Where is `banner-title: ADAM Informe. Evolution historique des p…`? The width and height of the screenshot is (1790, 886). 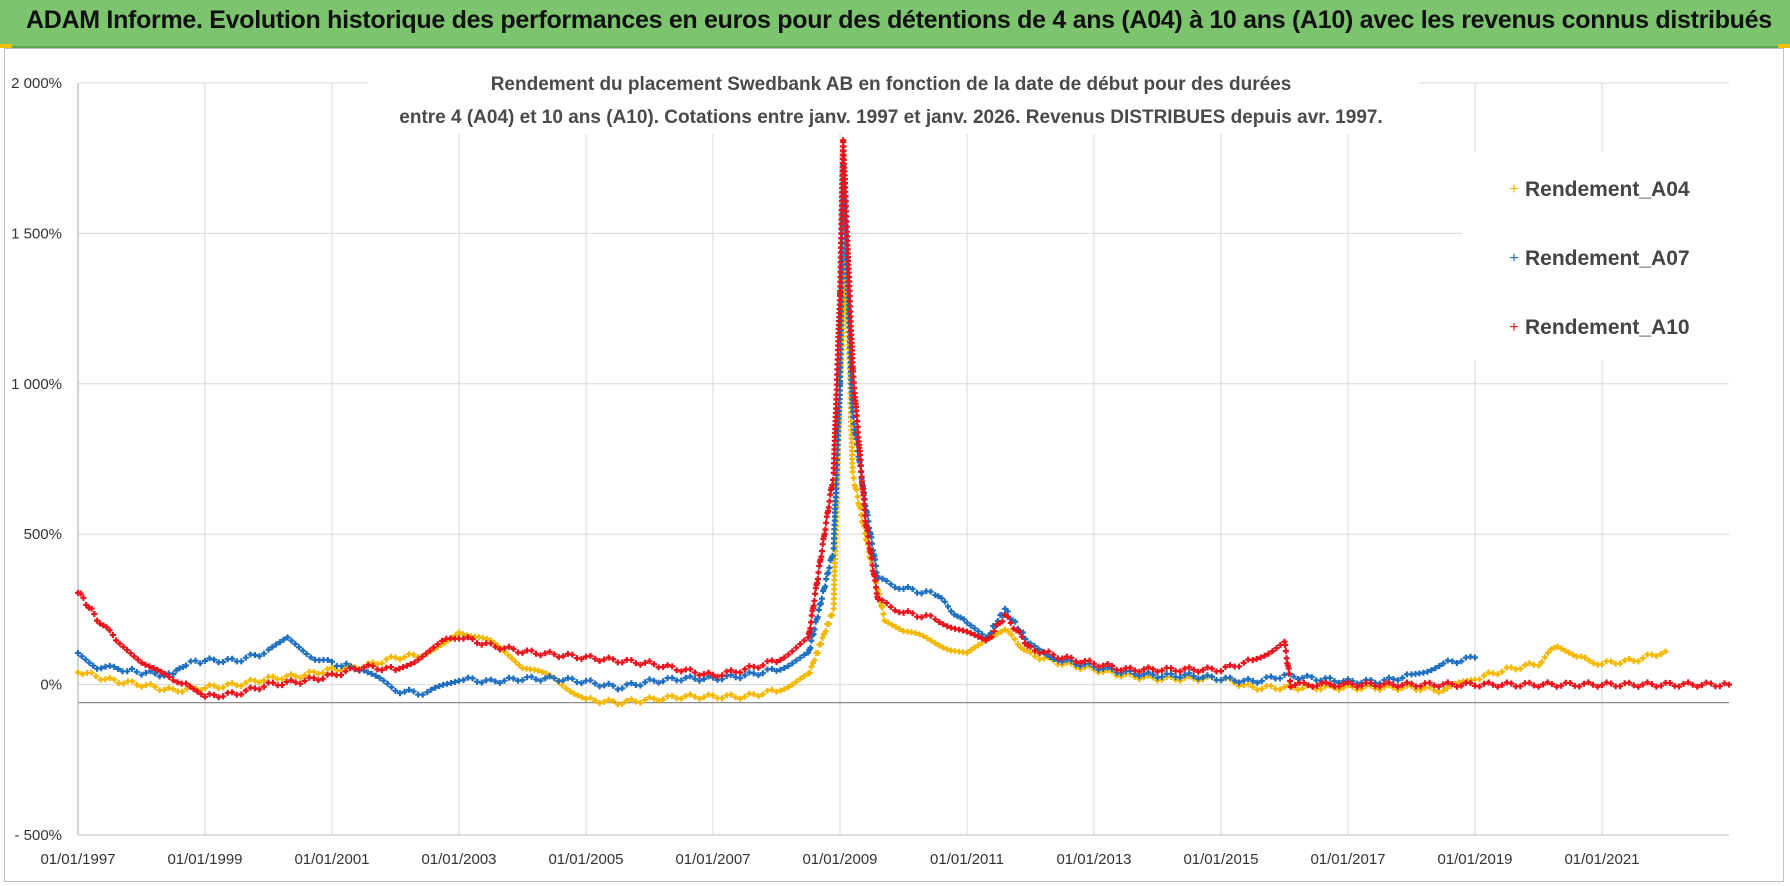 banner-title: ADAM Informe. Evolution historique des p… is located at coordinates (899, 20).